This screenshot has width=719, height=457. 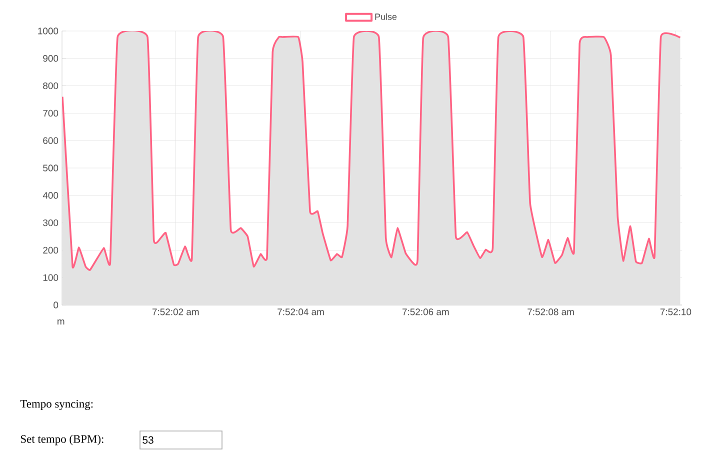 I want to click on y-tick-label: 500, so click(x=50, y=168).